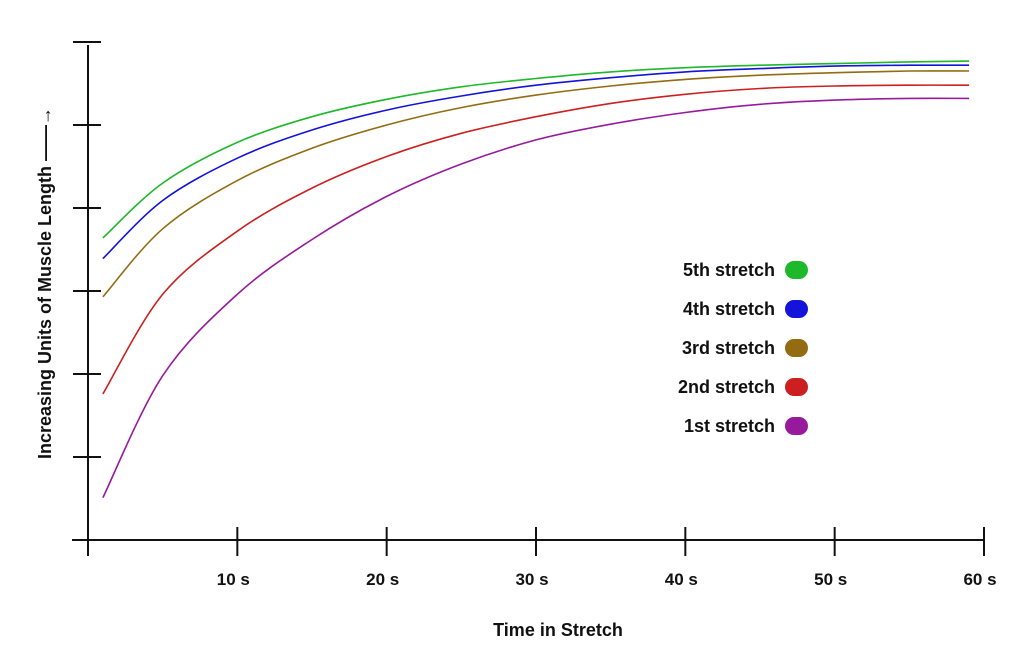 The width and height of the screenshot is (1024, 660). I want to click on x-tick-label: 60 s, so click(979, 579).